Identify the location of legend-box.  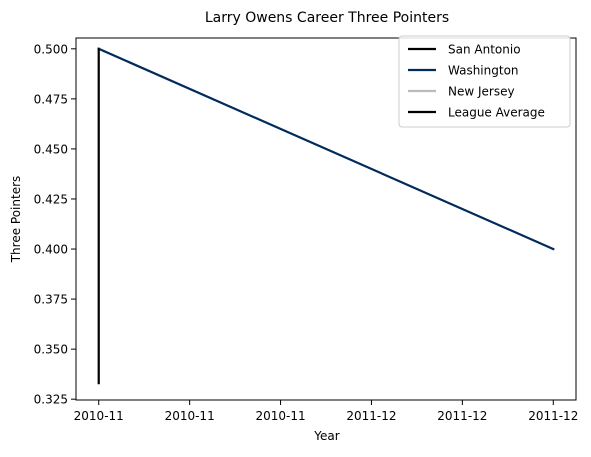
(484, 81).